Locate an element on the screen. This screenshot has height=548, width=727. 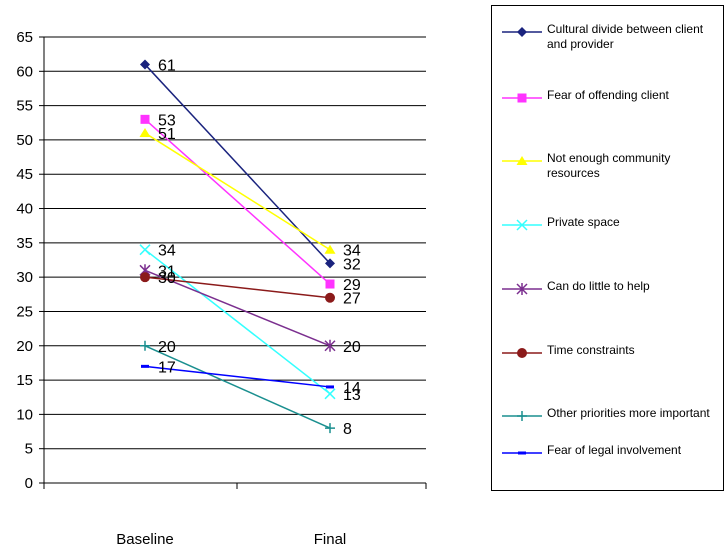
data-label: 29 is located at coordinates (352, 285).